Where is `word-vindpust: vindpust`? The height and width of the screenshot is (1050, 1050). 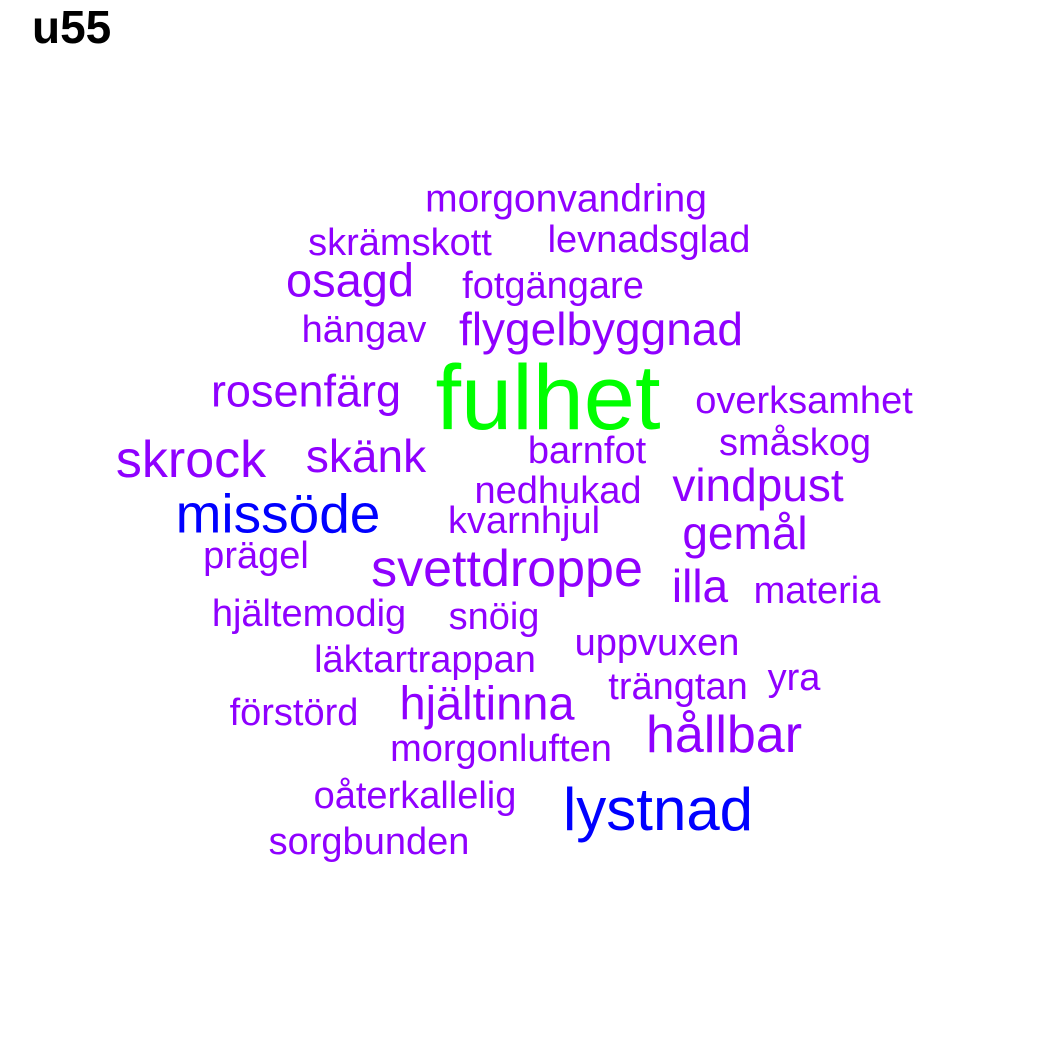 word-vindpust: vindpust is located at coordinates (758, 485).